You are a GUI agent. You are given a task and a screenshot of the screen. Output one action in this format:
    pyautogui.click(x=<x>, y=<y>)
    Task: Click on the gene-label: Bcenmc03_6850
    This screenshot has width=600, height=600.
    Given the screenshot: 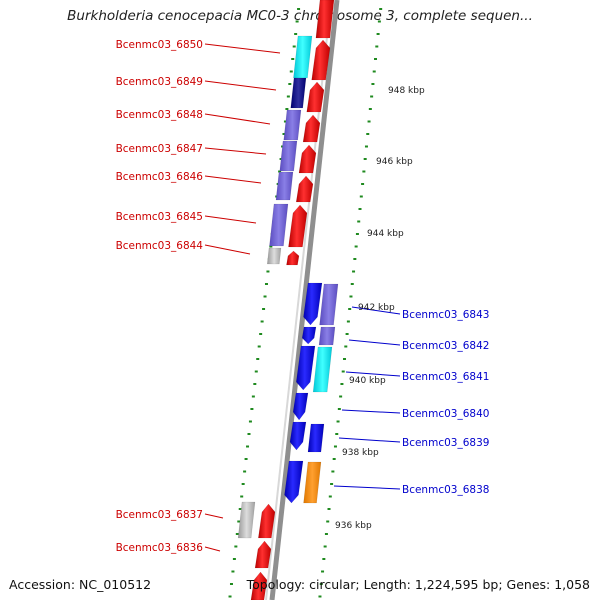 What is the action you would take?
    pyautogui.click(x=159, y=45)
    